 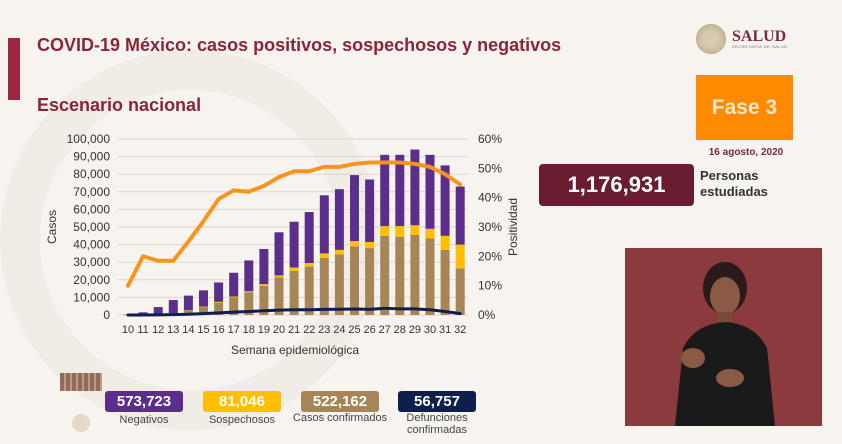 I want to click on logo-subtext: SECRETARÍA DE SALUD, so click(x=760, y=46).